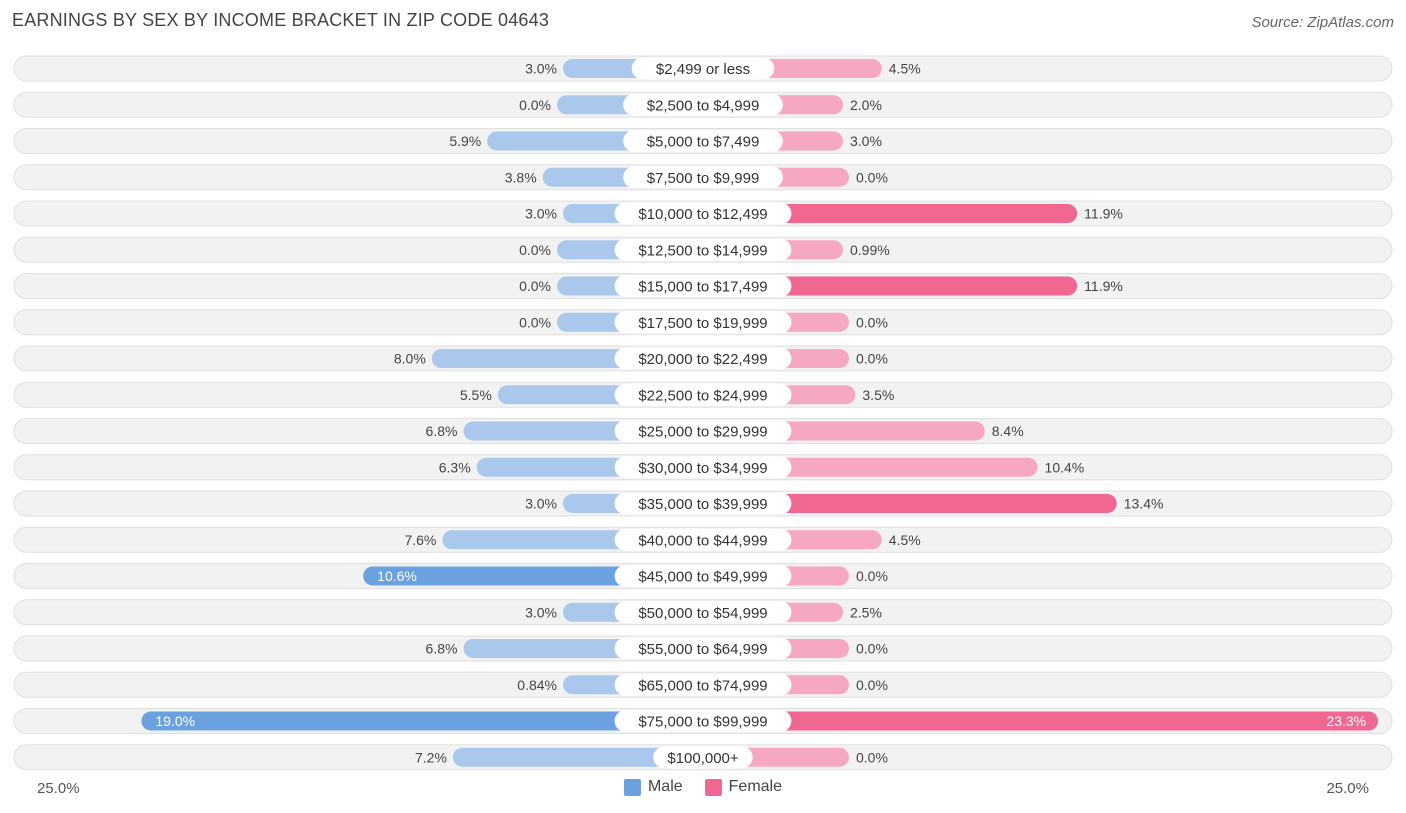  I want to click on category-label: $35,000 to $39,999, so click(702, 504).